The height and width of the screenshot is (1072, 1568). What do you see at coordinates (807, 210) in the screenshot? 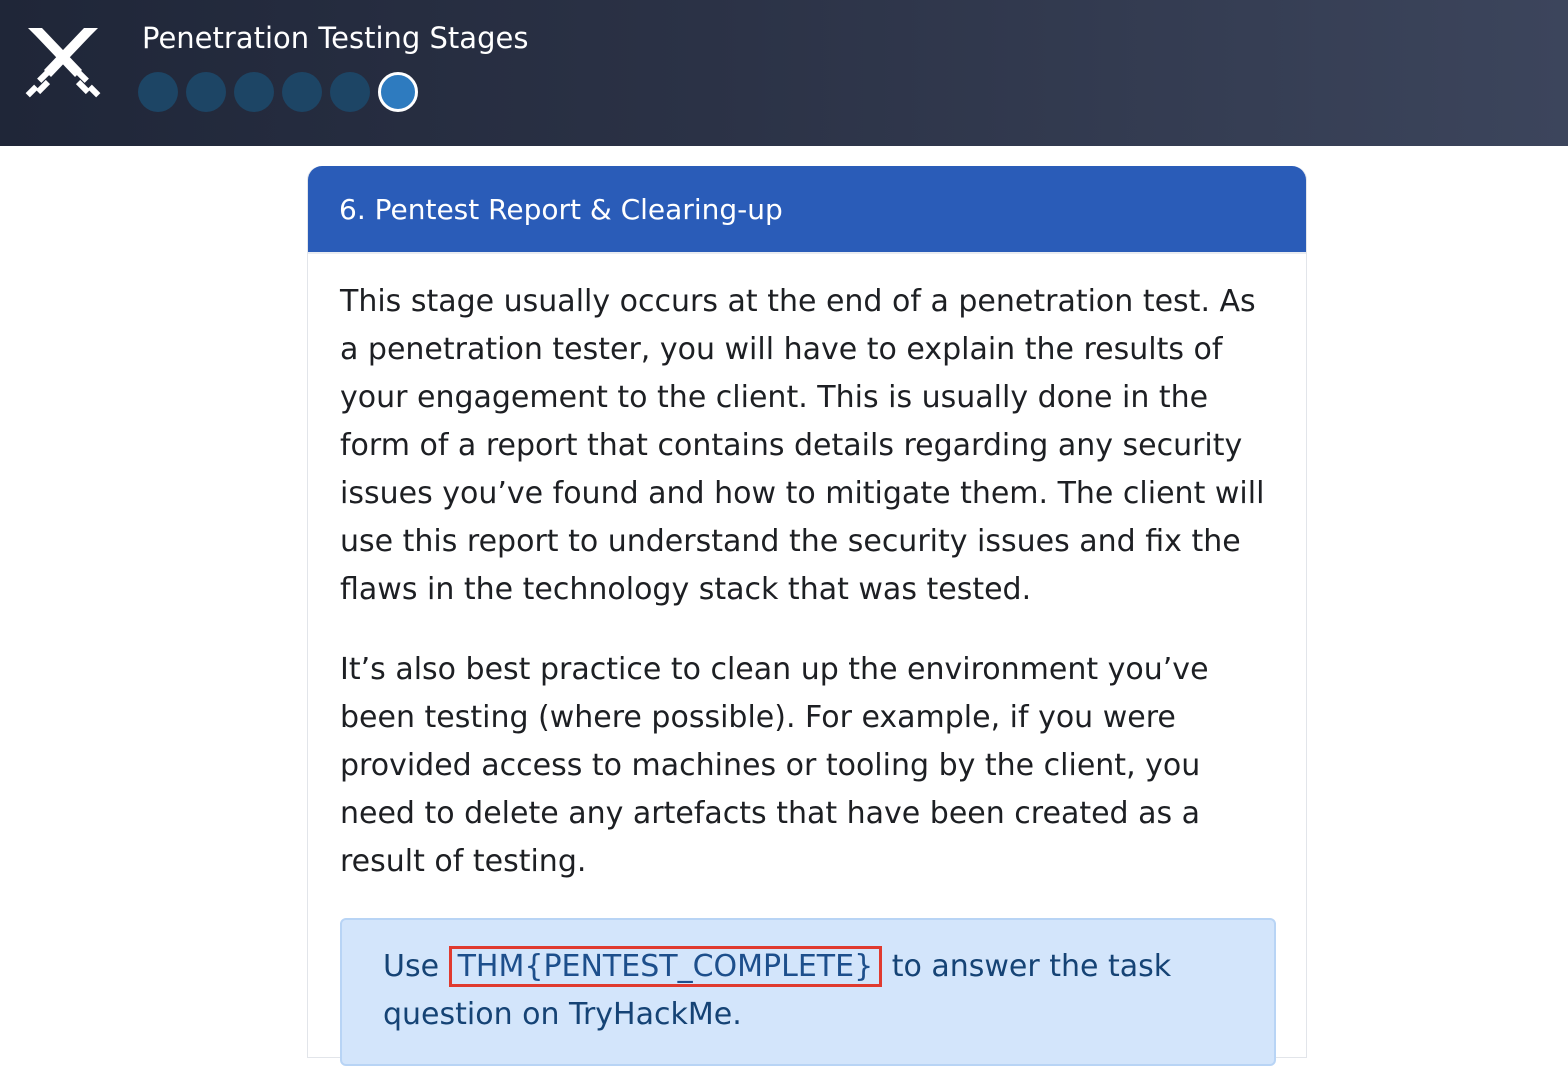
I see `card-header: 6. Pentest Report & Clearing-up` at bounding box center [807, 210].